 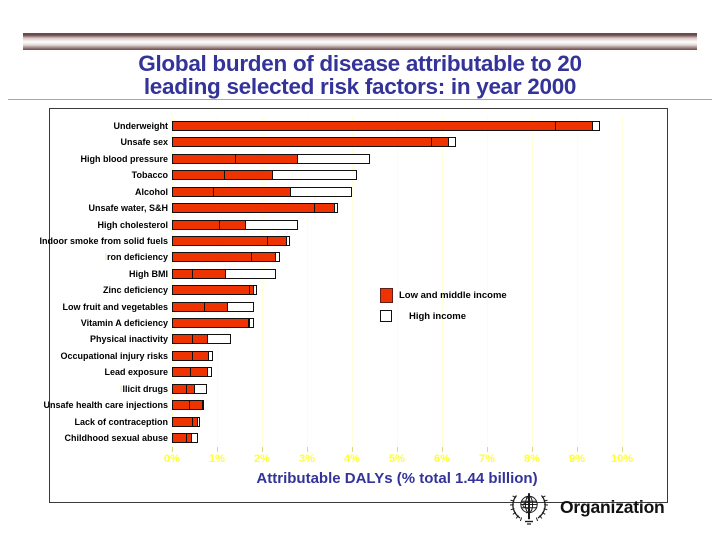 What do you see at coordinates (622, 459) in the screenshot?
I see `axis-tick-label: 10%` at bounding box center [622, 459].